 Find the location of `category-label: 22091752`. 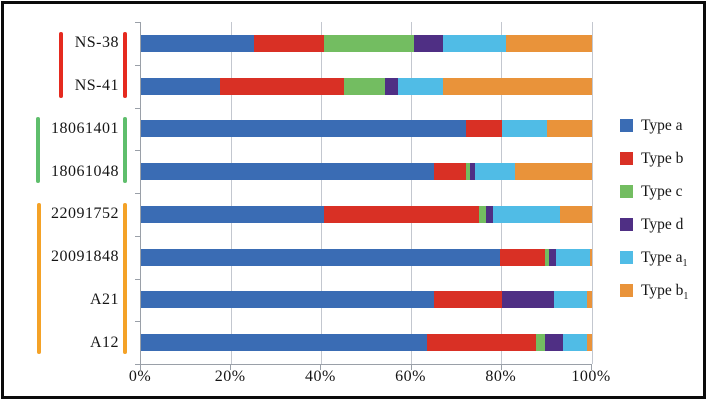

category-label: 22091752 is located at coordinates (85, 214).